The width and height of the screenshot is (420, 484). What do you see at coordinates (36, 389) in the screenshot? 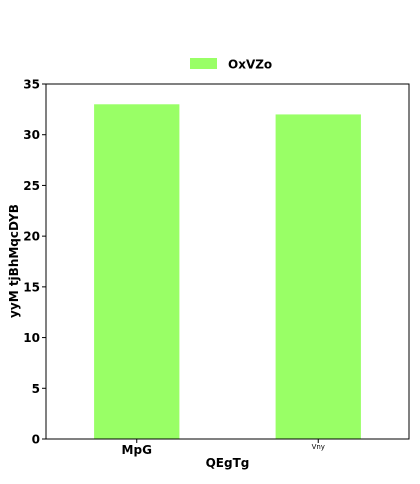
I see `y-tick-label: 5` at bounding box center [36, 389].